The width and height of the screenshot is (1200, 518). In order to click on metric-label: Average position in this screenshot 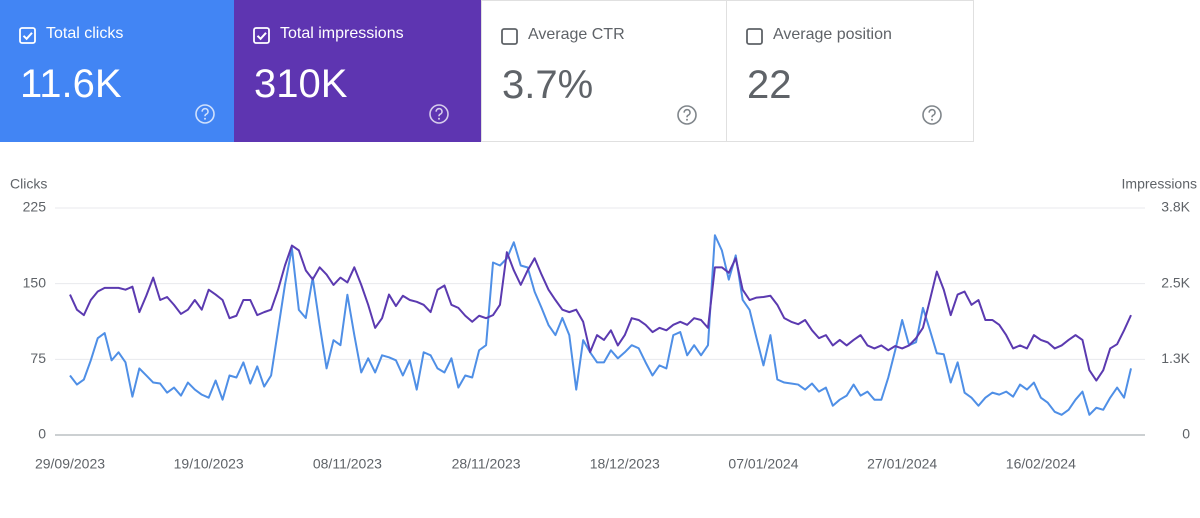, I will do `click(832, 34)`.